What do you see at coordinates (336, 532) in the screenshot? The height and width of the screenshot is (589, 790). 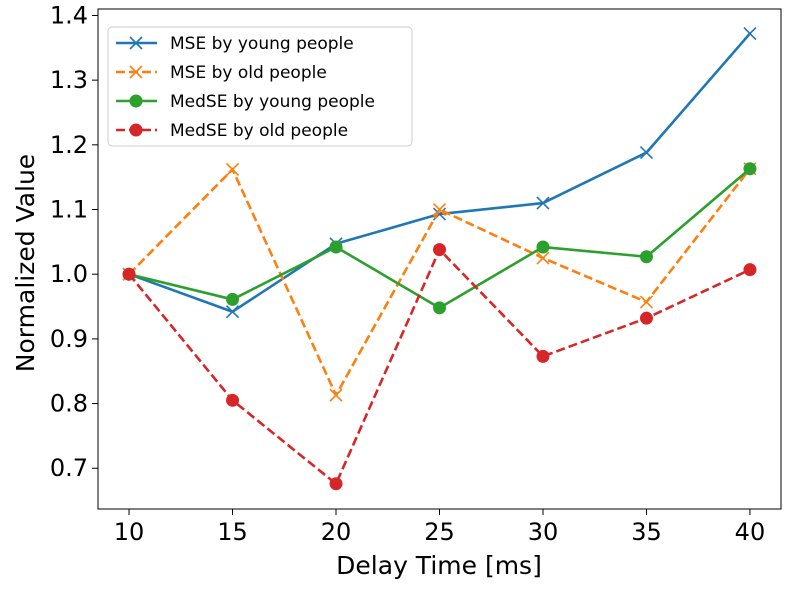 I see `x-tick-label: 20` at bounding box center [336, 532].